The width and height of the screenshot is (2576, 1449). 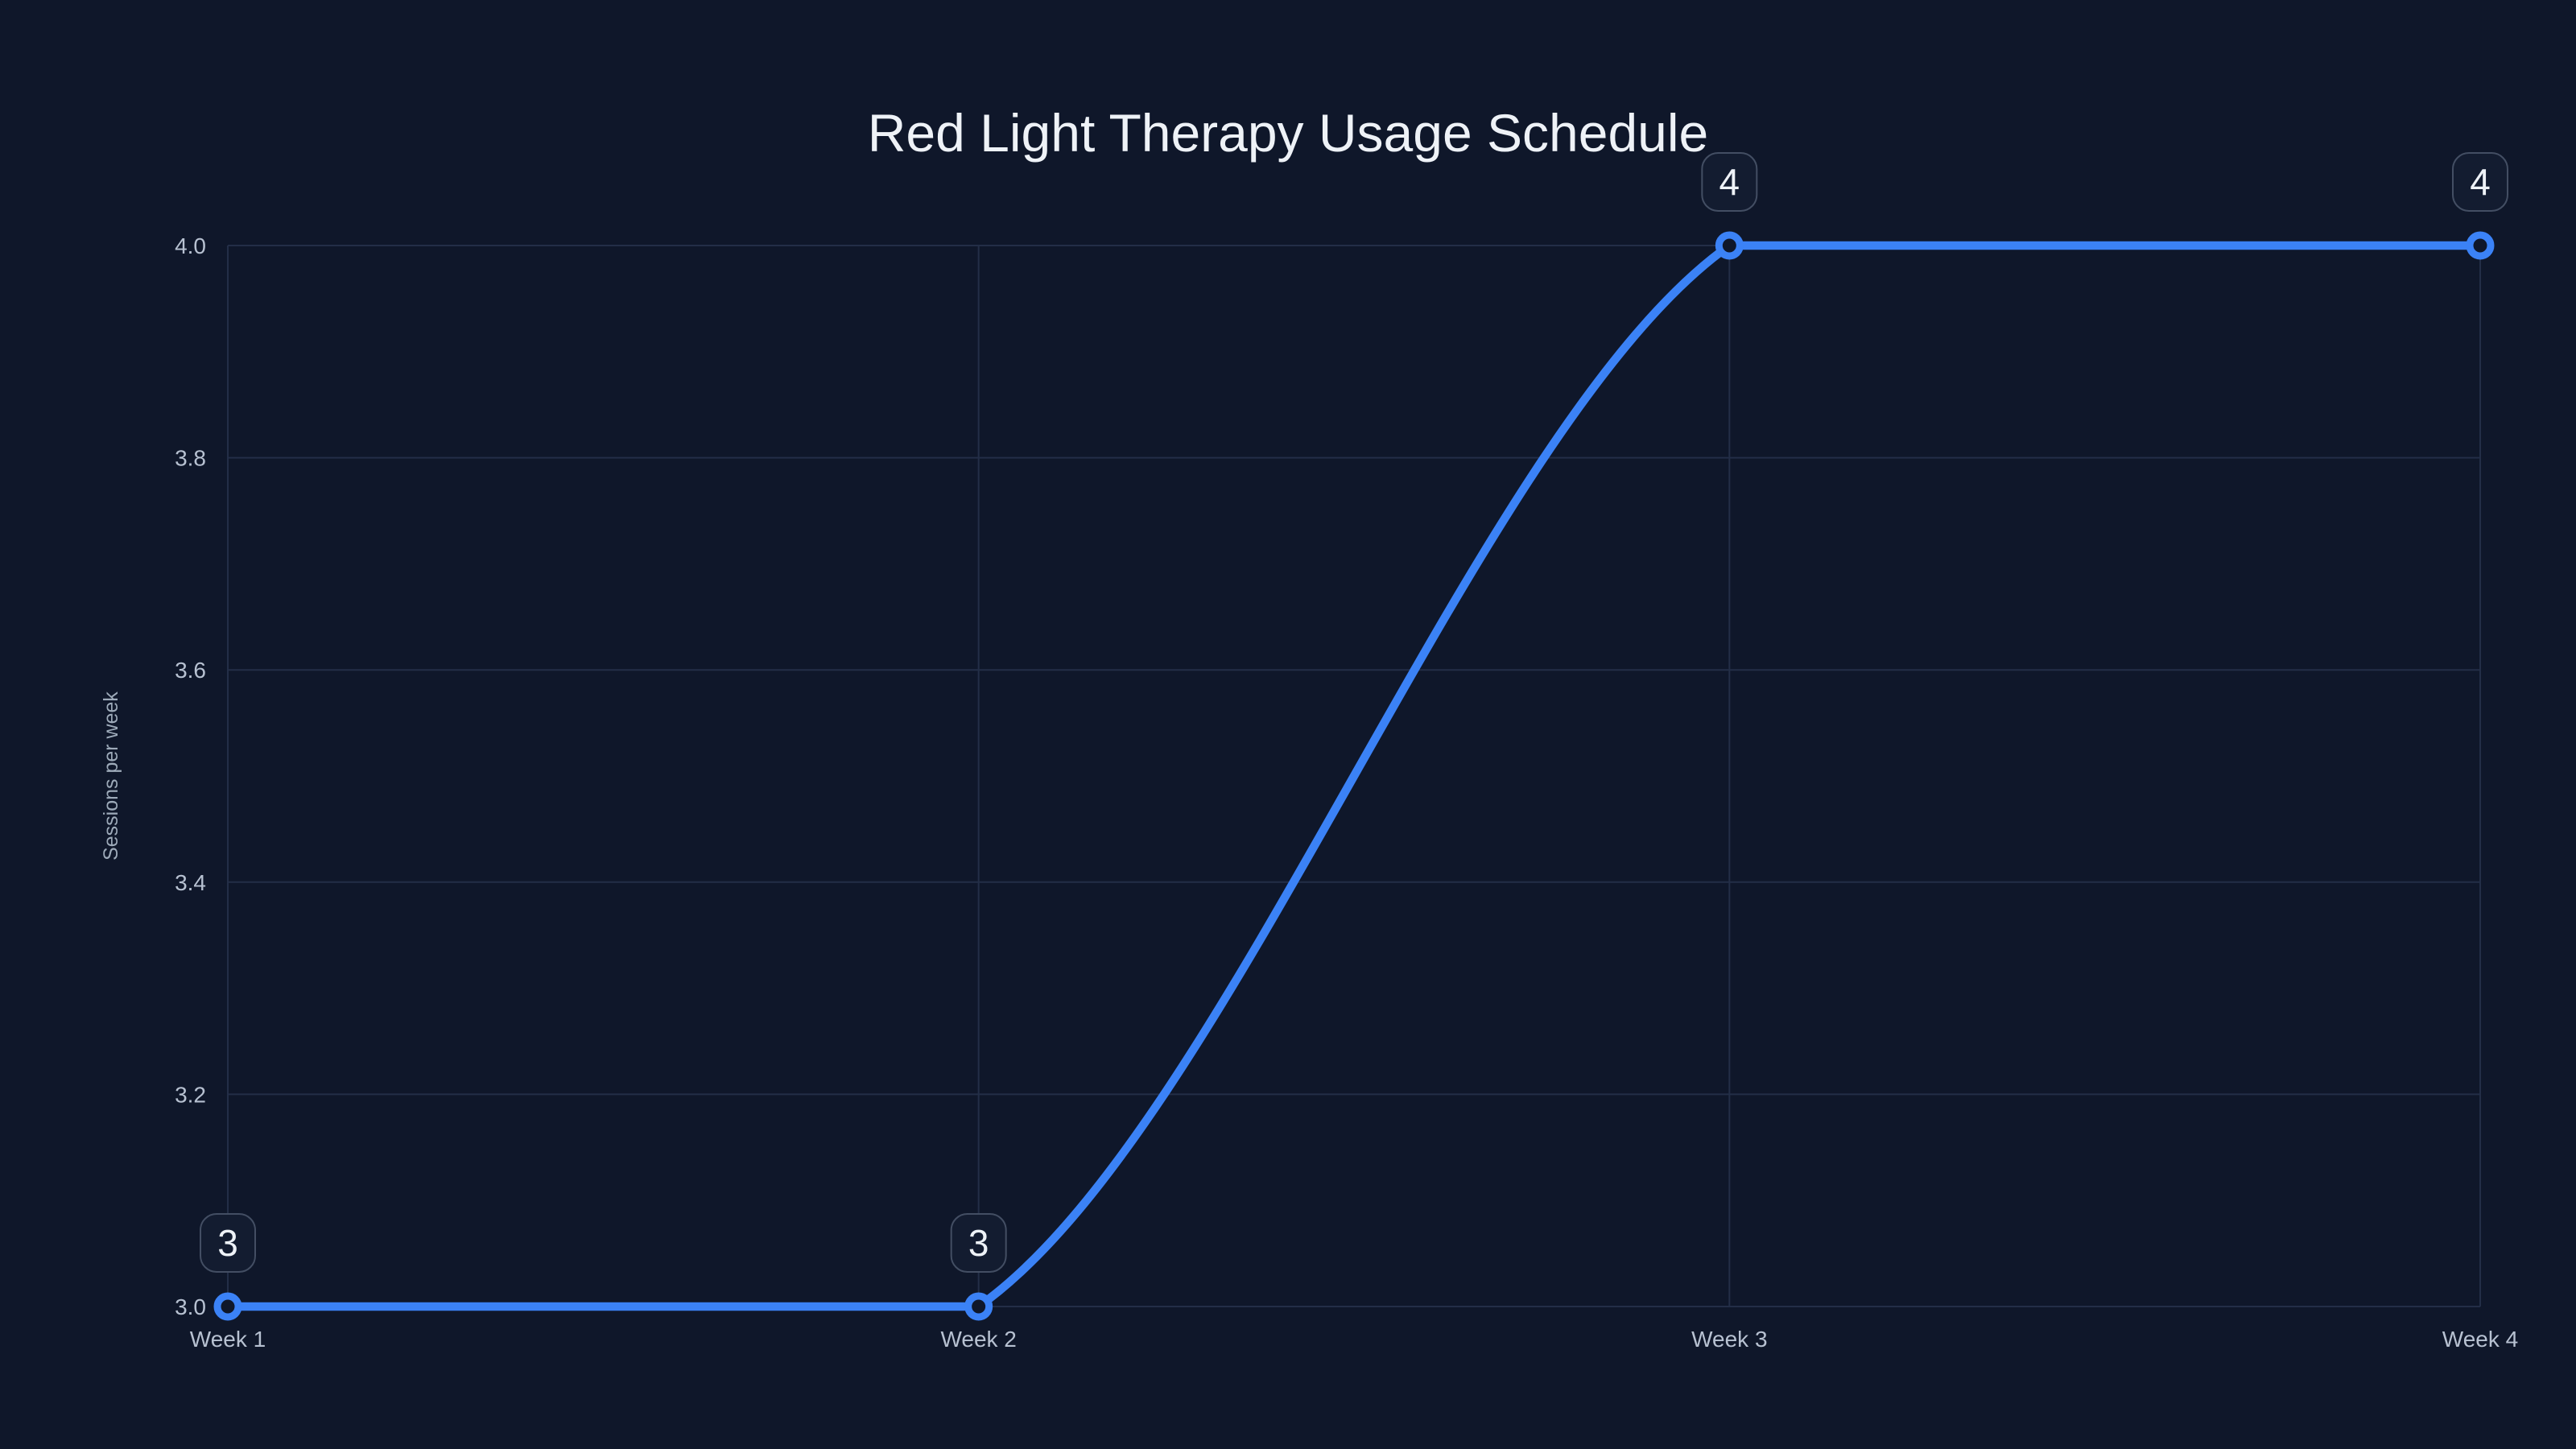 What do you see at coordinates (190, 883) in the screenshot?
I see `y-tick-label: 3.4` at bounding box center [190, 883].